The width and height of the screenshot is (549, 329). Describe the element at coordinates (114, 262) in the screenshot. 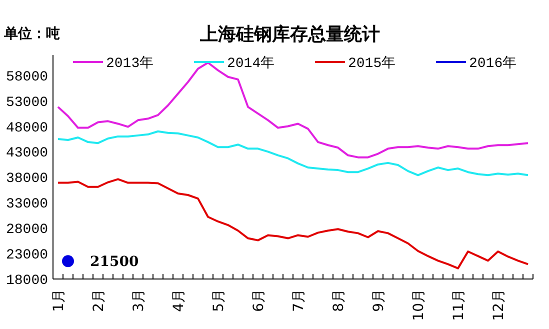

I see `data-label: 21500` at that location.